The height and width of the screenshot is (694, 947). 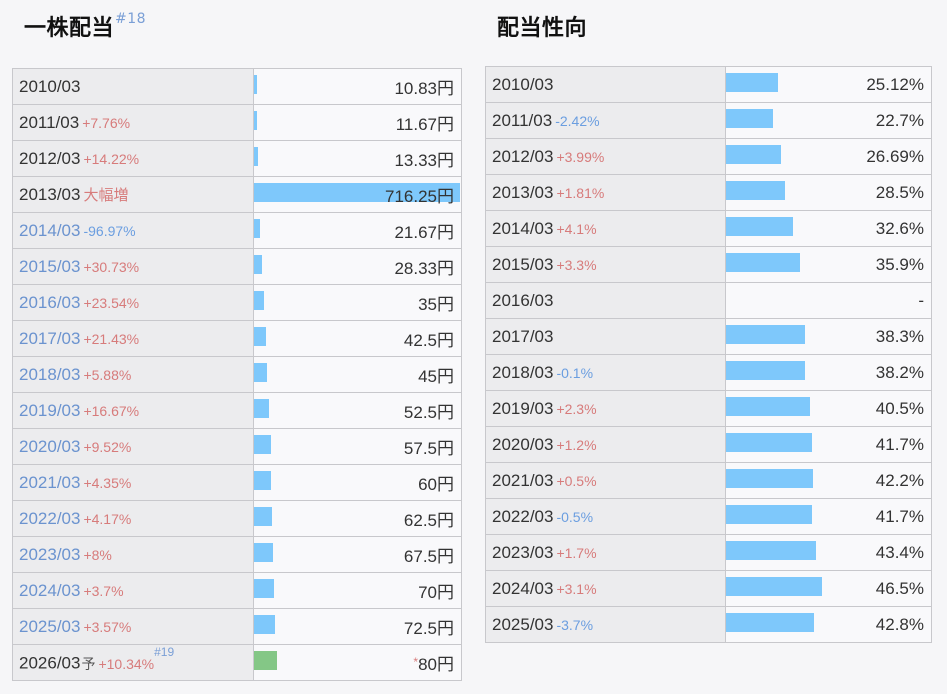 What do you see at coordinates (50, 266) in the screenshot?
I see `fiscal-year-label: 2015/03` at bounding box center [50, 266].